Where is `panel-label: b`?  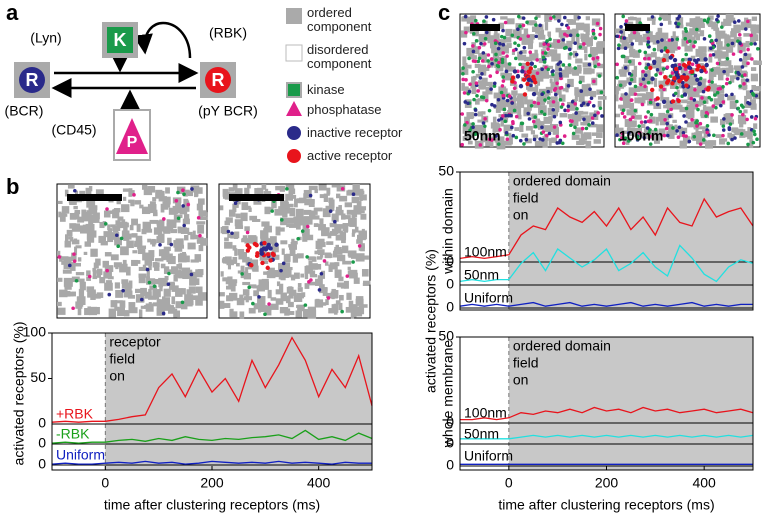 panel-label: b is located at coordinates (12, 186).